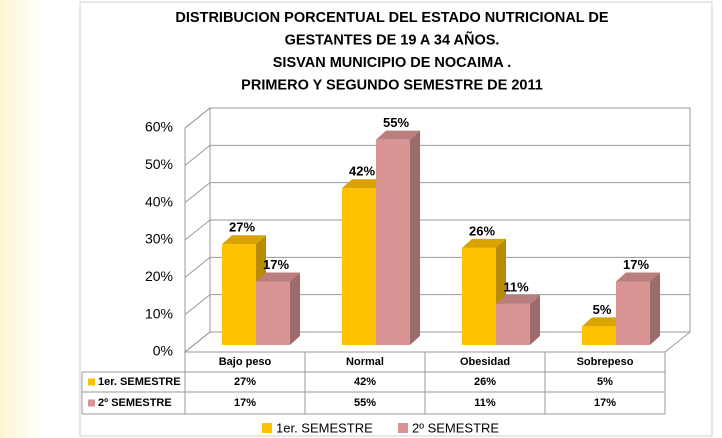  What do you see at coordinates (485, 382) in the screenshot?
I see `table-cell: 26%` at bounding box center [485, 382].